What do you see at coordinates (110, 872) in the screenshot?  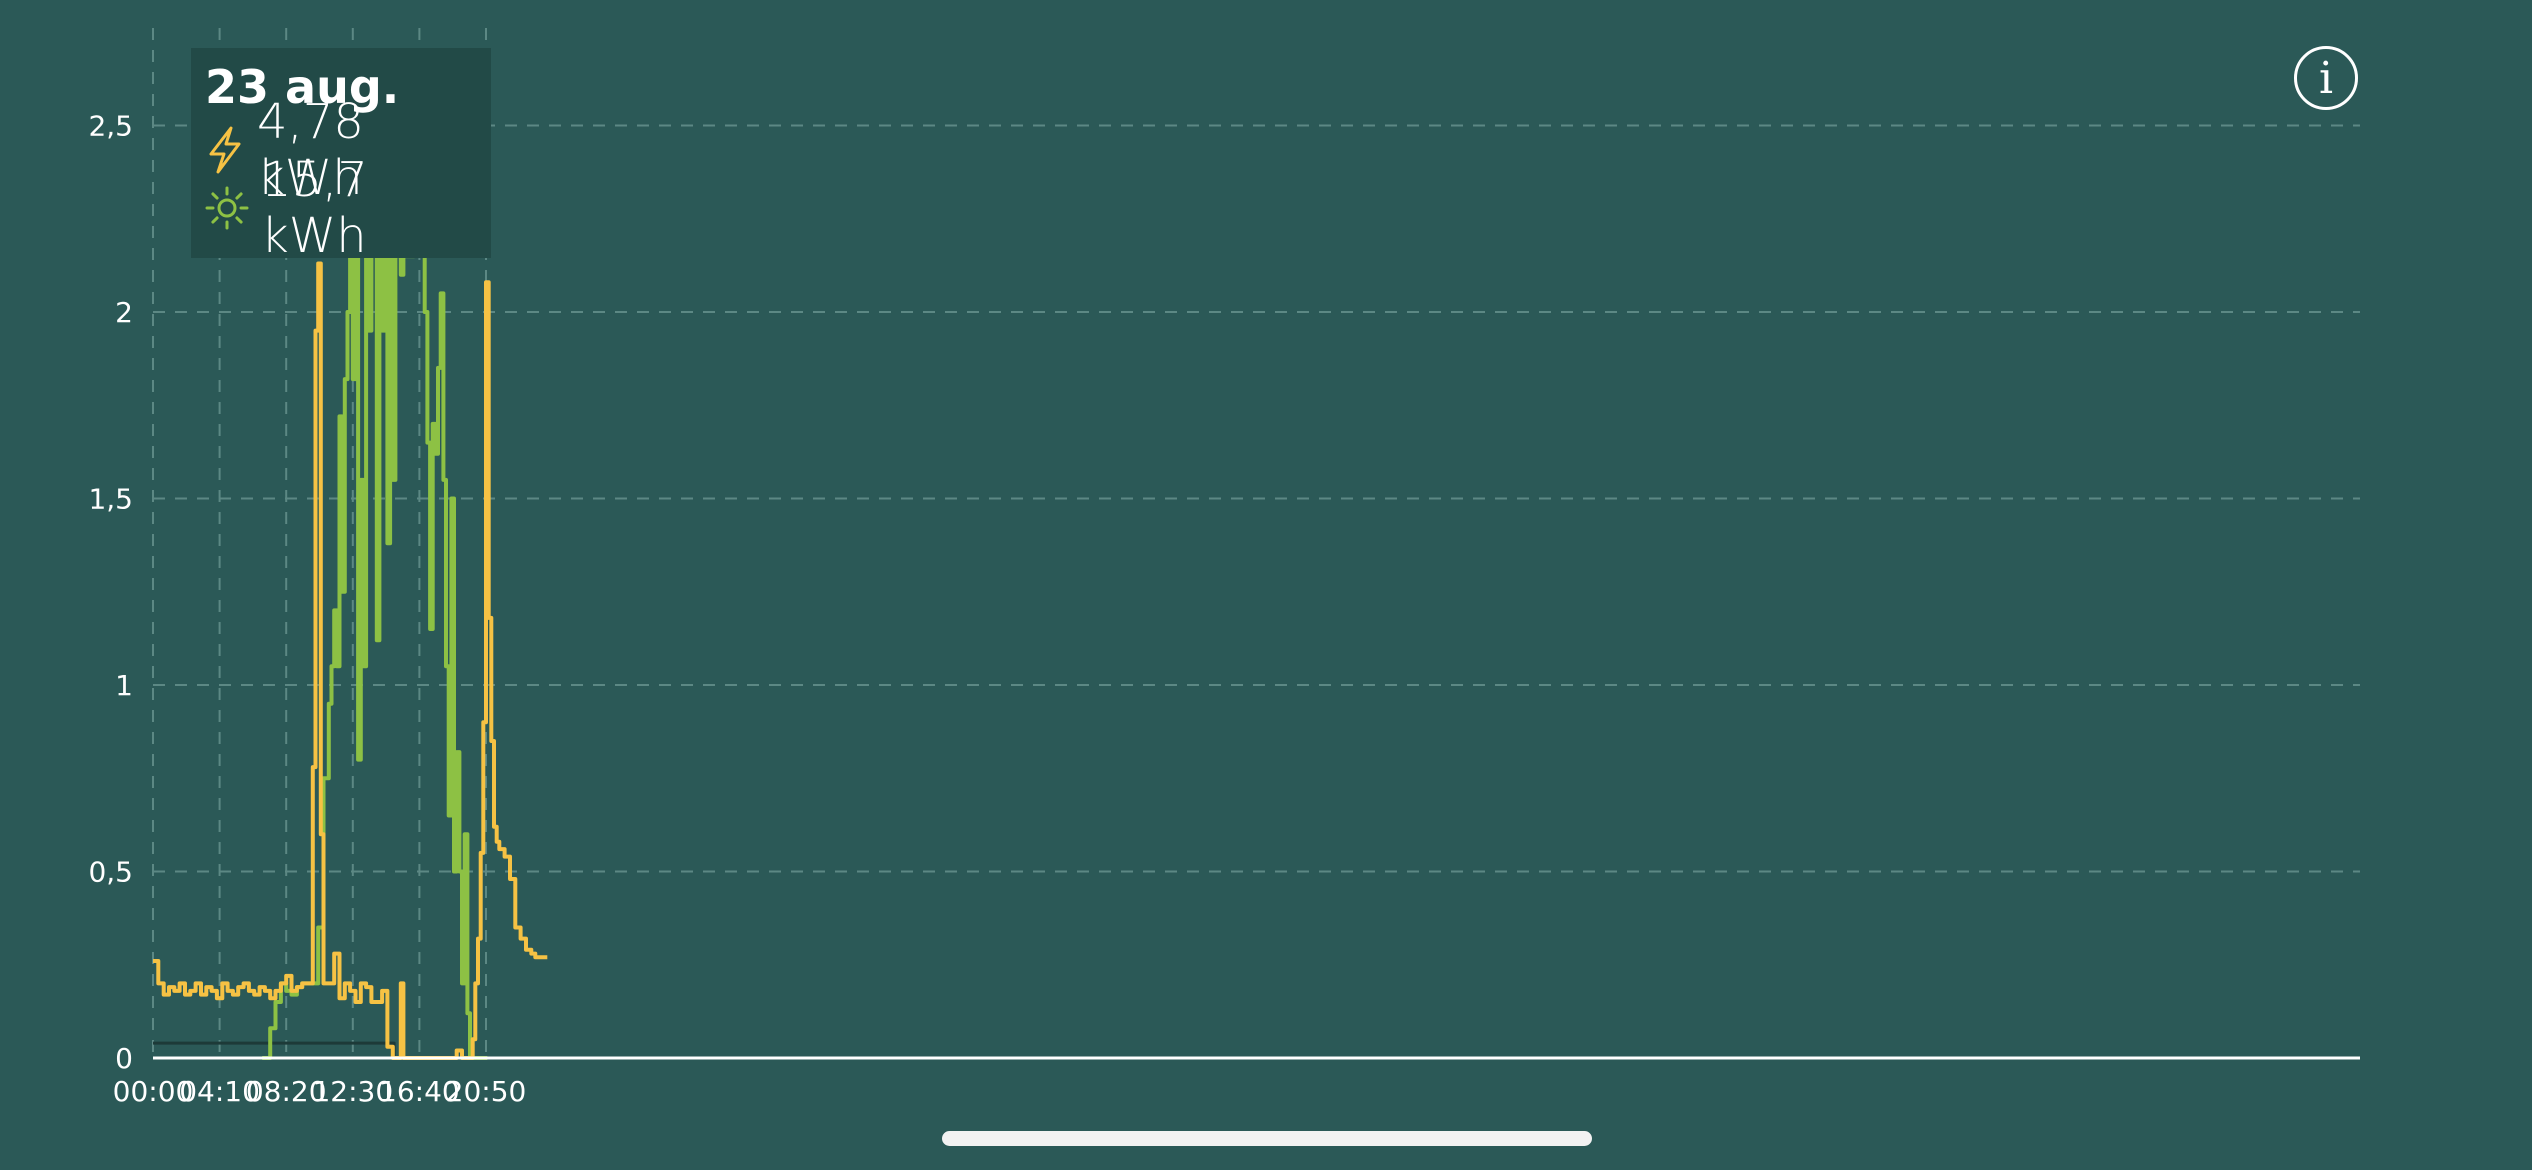 I see `y-tick-label: 0,5` at bounding box center [110, 872].